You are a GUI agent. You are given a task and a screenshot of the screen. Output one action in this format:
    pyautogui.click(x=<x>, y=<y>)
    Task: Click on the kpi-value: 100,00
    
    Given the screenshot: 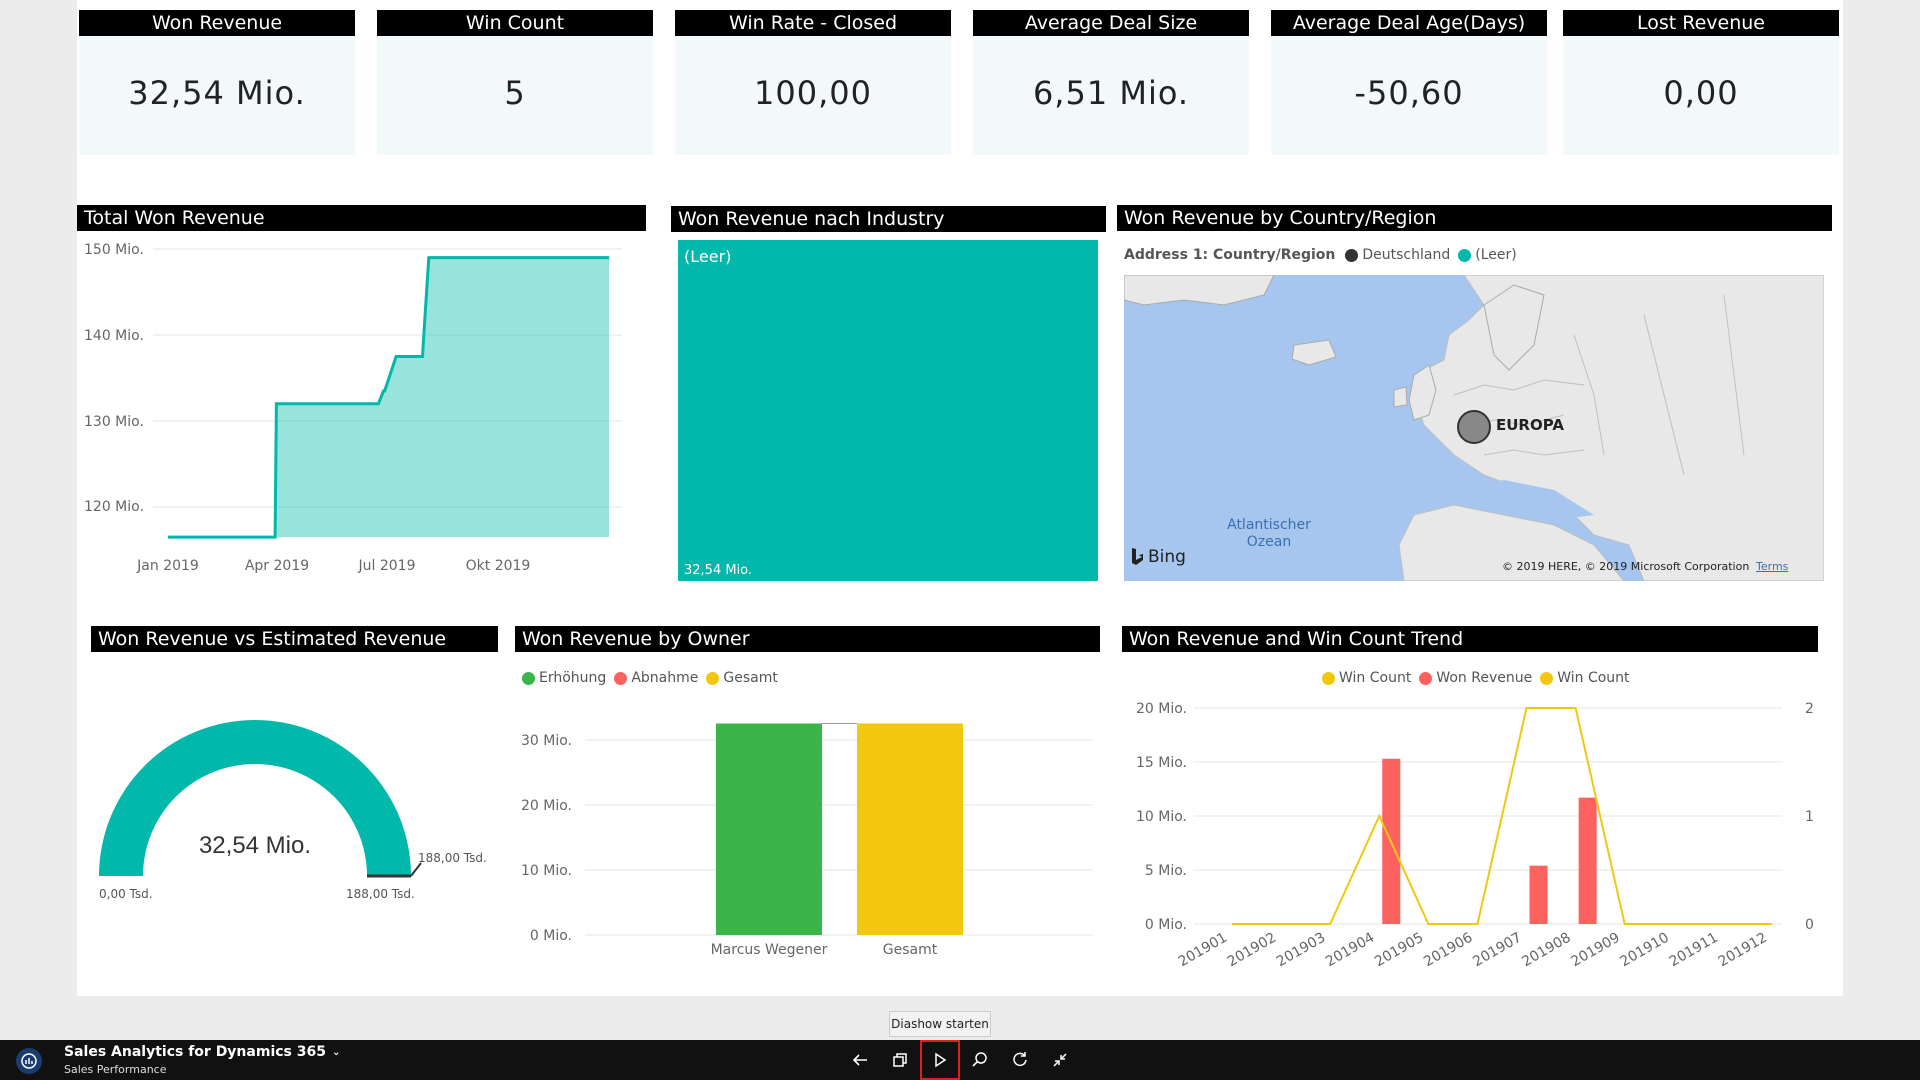 What is the action you would take?
    pyautogui.click(x=813, y=93)
    